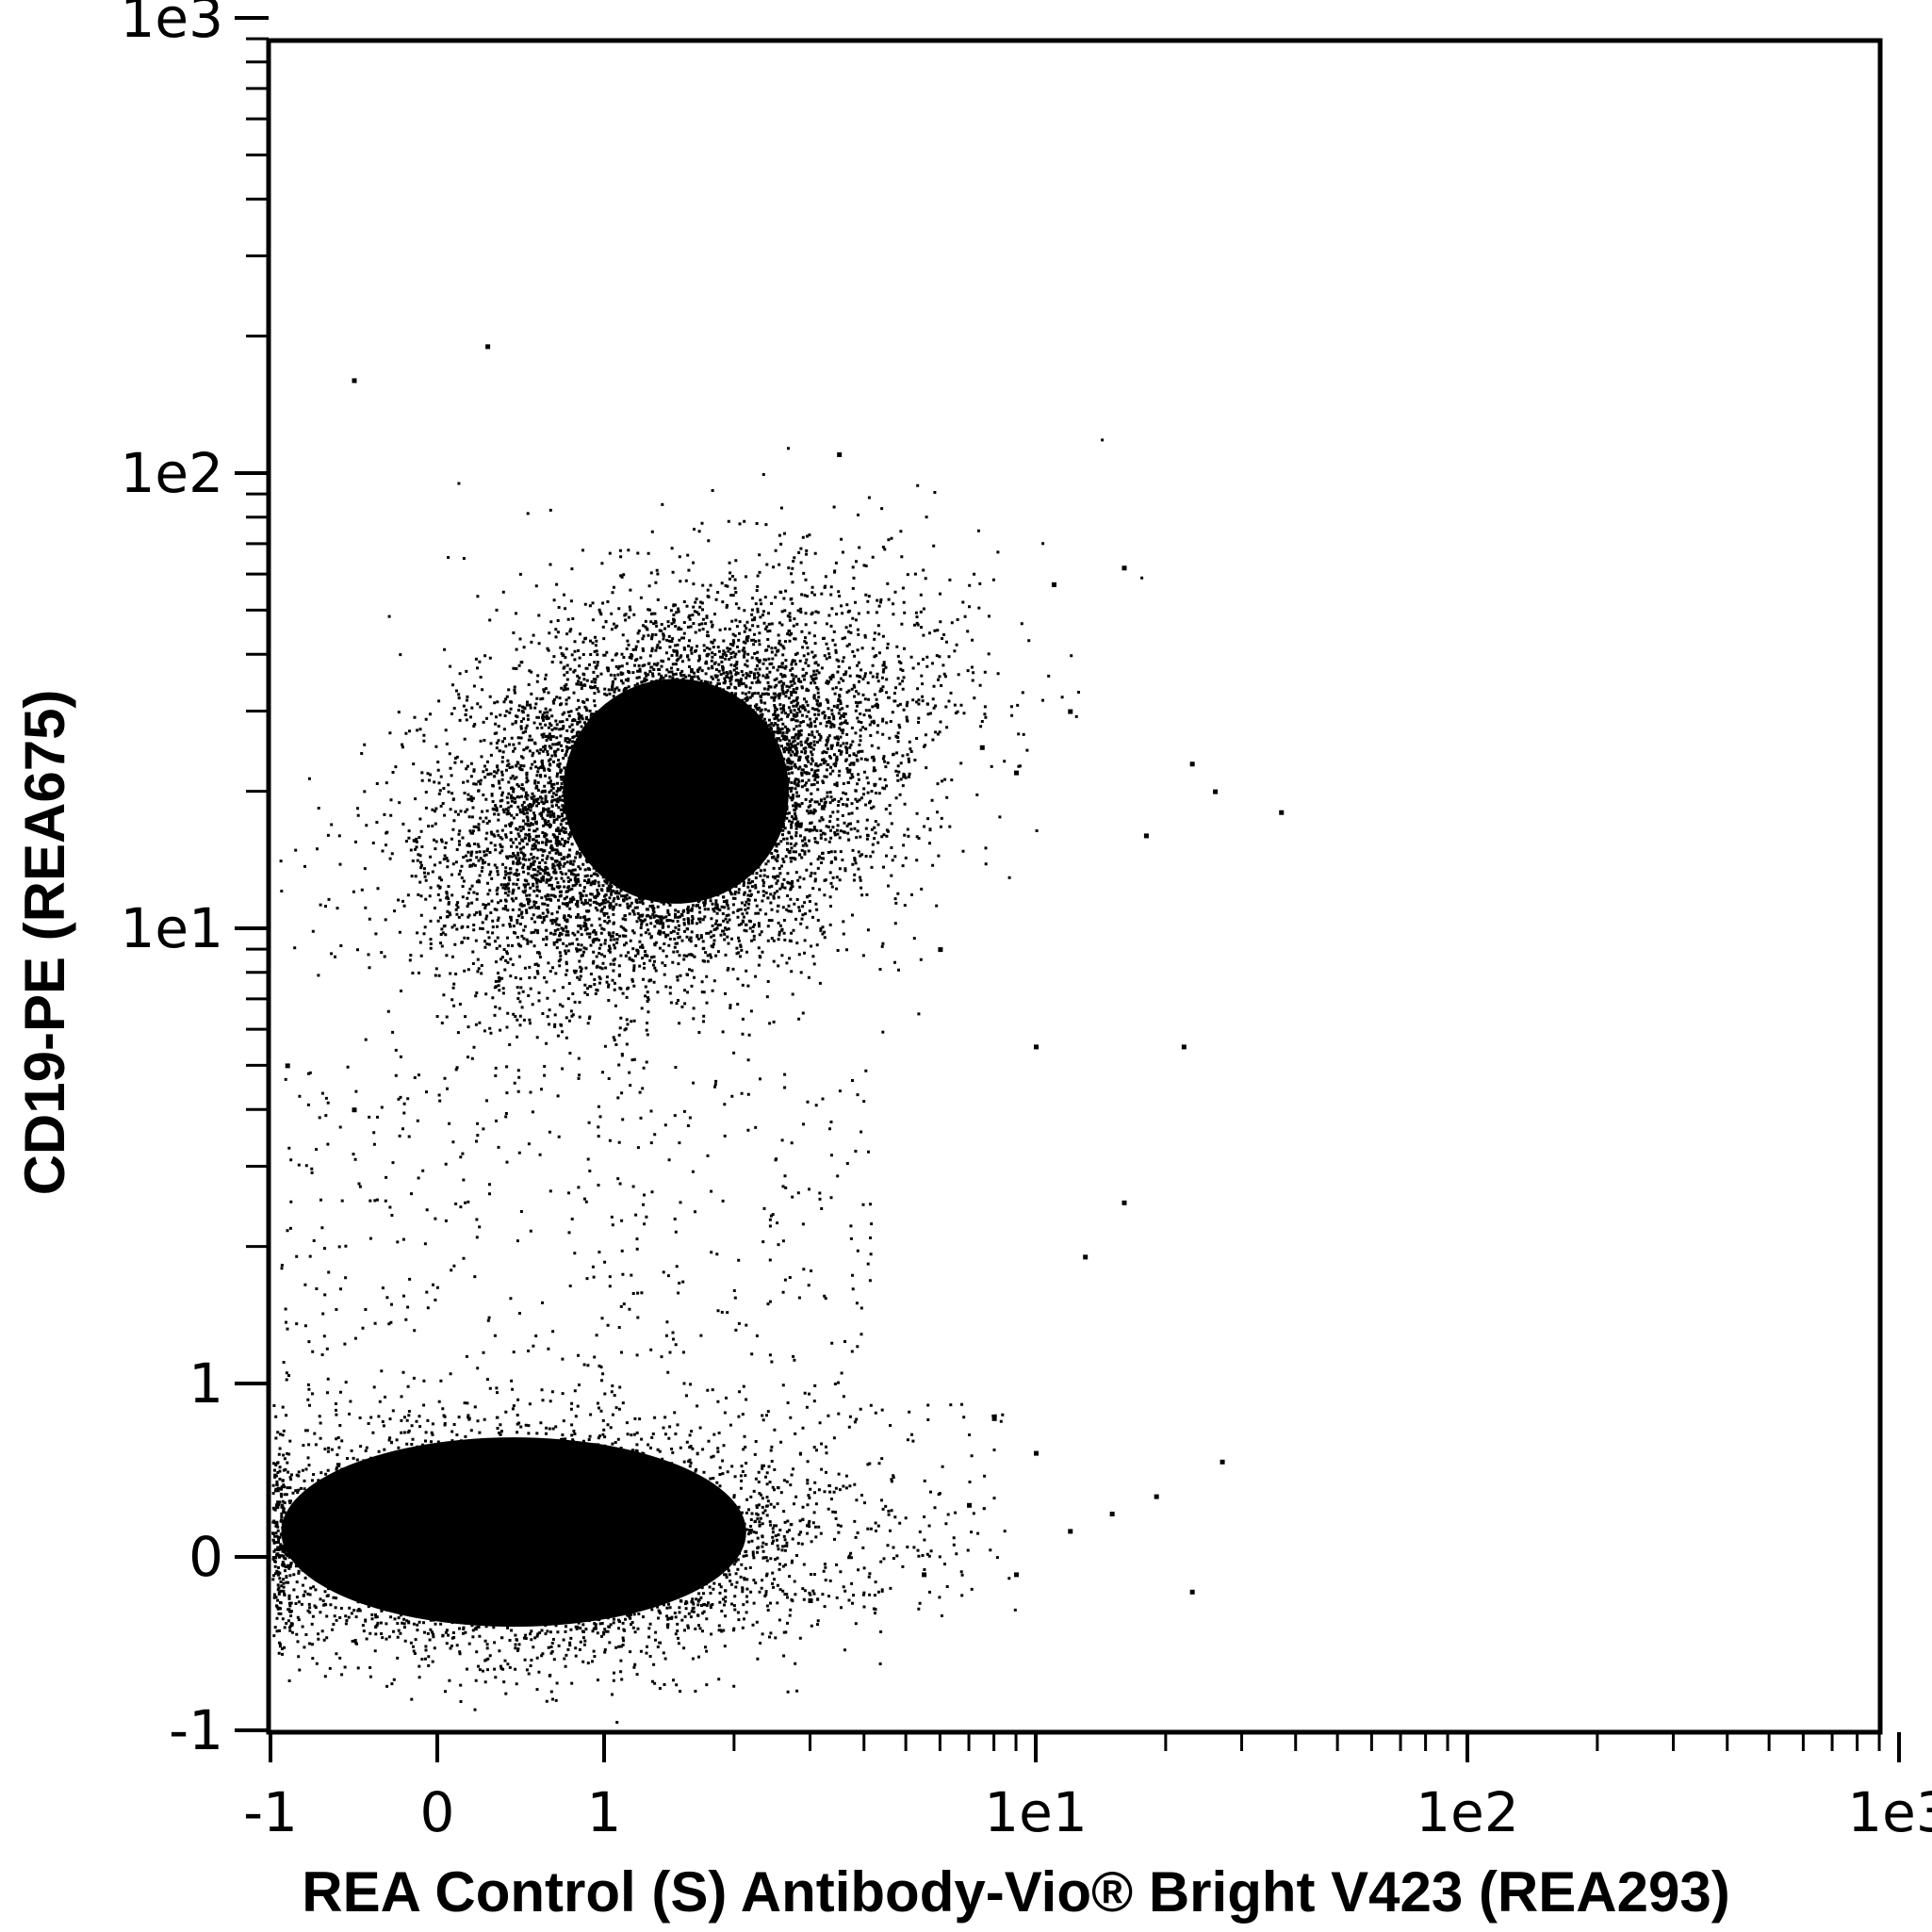 This screenshot has height=1932, width=1932. What do you see at coordinates (196, 1730) in the screenshot?
I see `y-tick-label: -1` at bounding box center [196, 1730].